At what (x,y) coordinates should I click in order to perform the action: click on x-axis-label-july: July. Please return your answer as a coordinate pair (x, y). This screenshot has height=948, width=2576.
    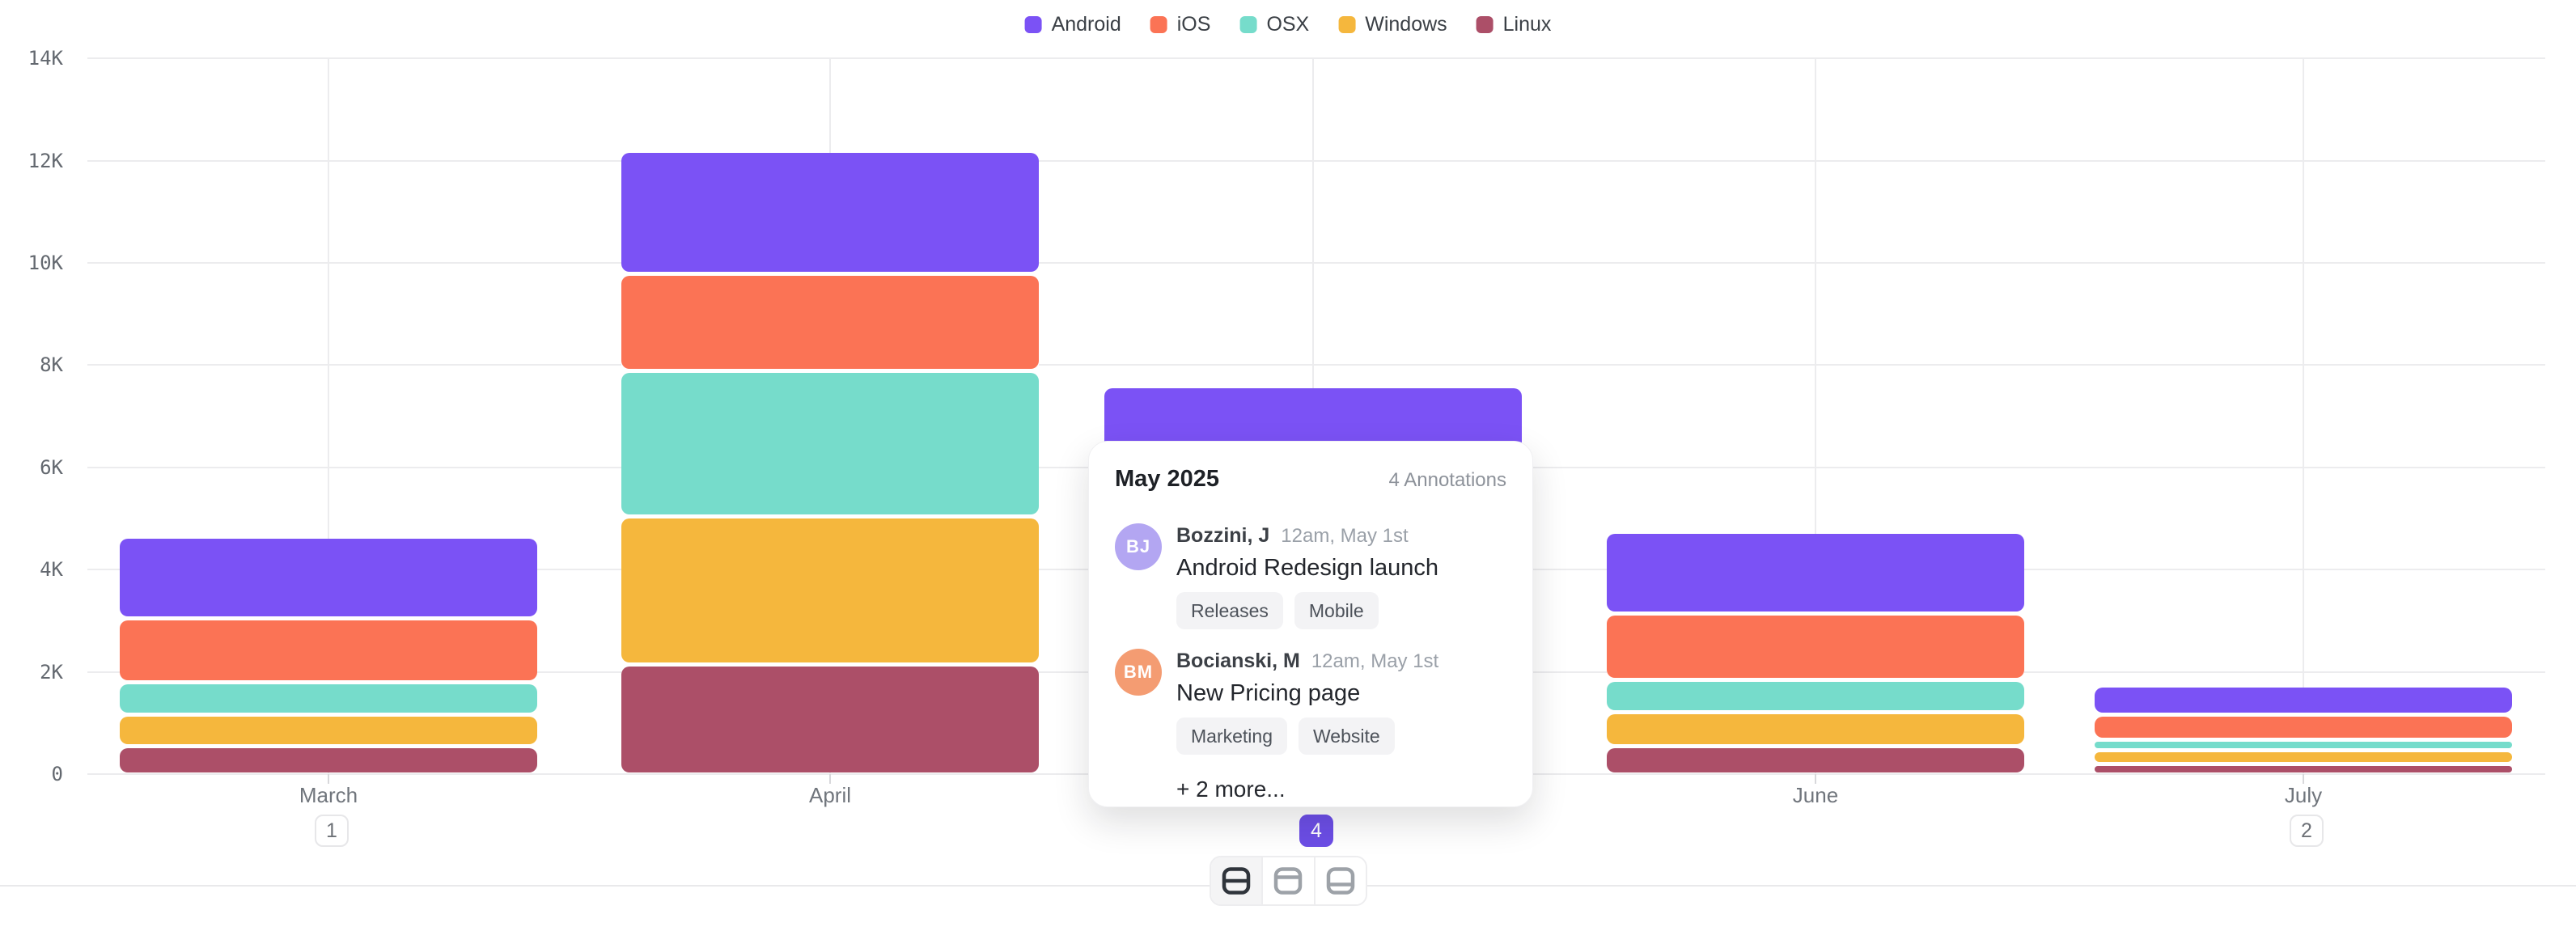
    Looking at the image, I should click on (2303, 795).